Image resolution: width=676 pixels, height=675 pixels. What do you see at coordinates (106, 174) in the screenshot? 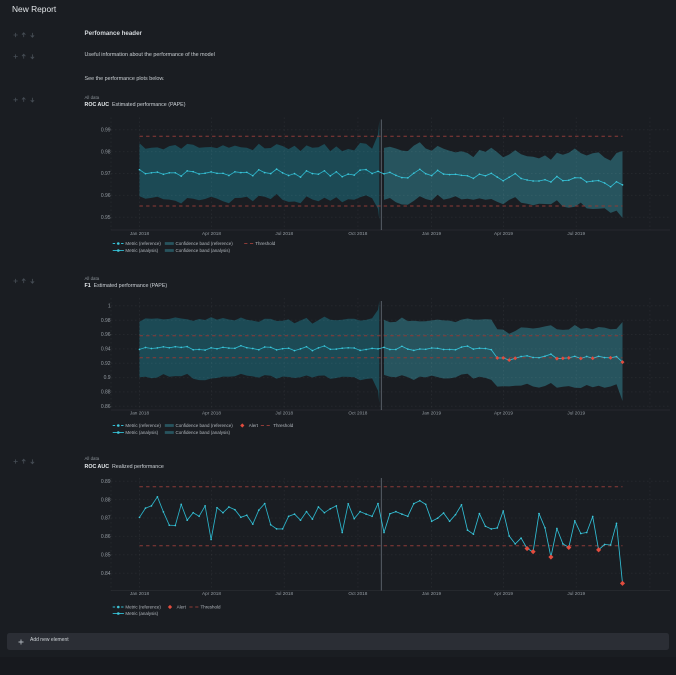
I see `svg-text: 0.97` at bounding box center [106, 174].